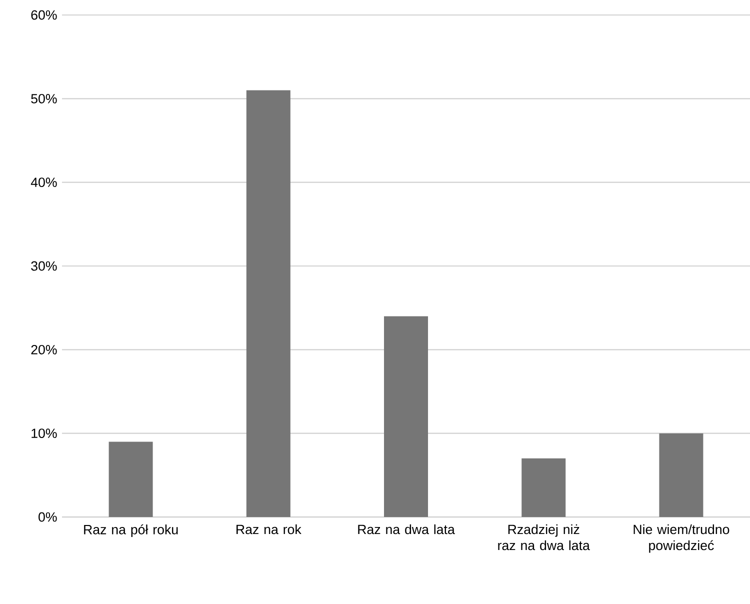 The image size is (750, 604). Describe the element at coordinates (406, 529) in the screenshot. I see `x-tick-label: Raz na dwa lata` at that location.